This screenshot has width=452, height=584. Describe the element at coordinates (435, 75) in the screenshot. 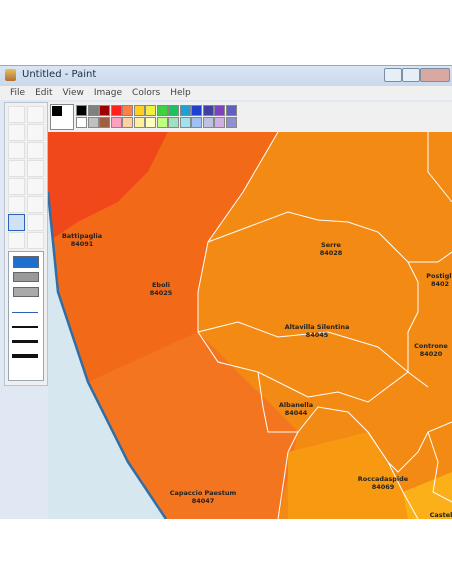

I see `close-button` at that location.